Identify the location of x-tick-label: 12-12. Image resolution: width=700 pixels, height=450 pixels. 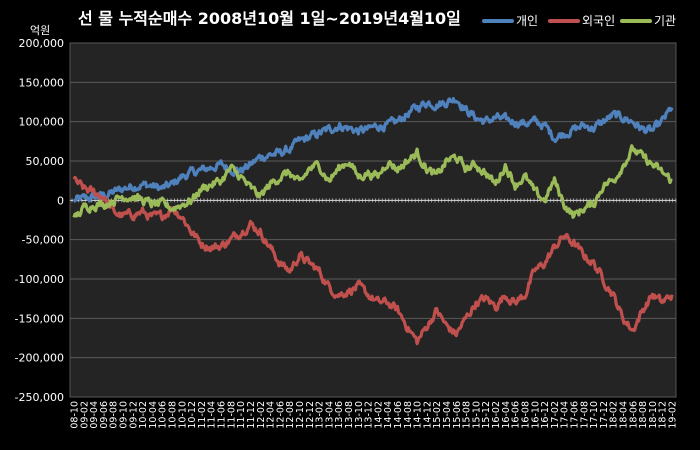
(310, 415).